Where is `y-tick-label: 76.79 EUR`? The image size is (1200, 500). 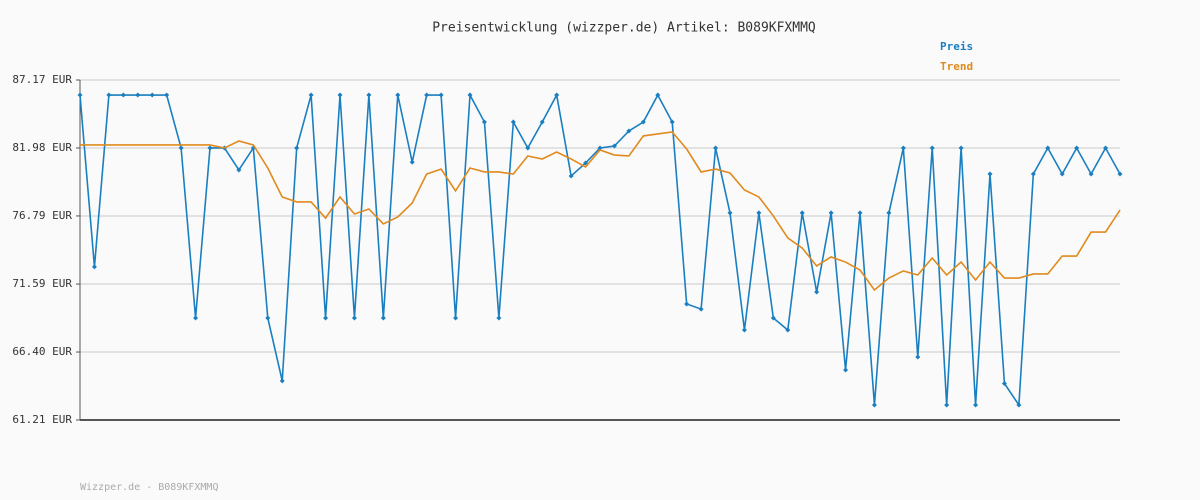
y-tick-label: 76.79 EUR is located at coordinates (42, 215).